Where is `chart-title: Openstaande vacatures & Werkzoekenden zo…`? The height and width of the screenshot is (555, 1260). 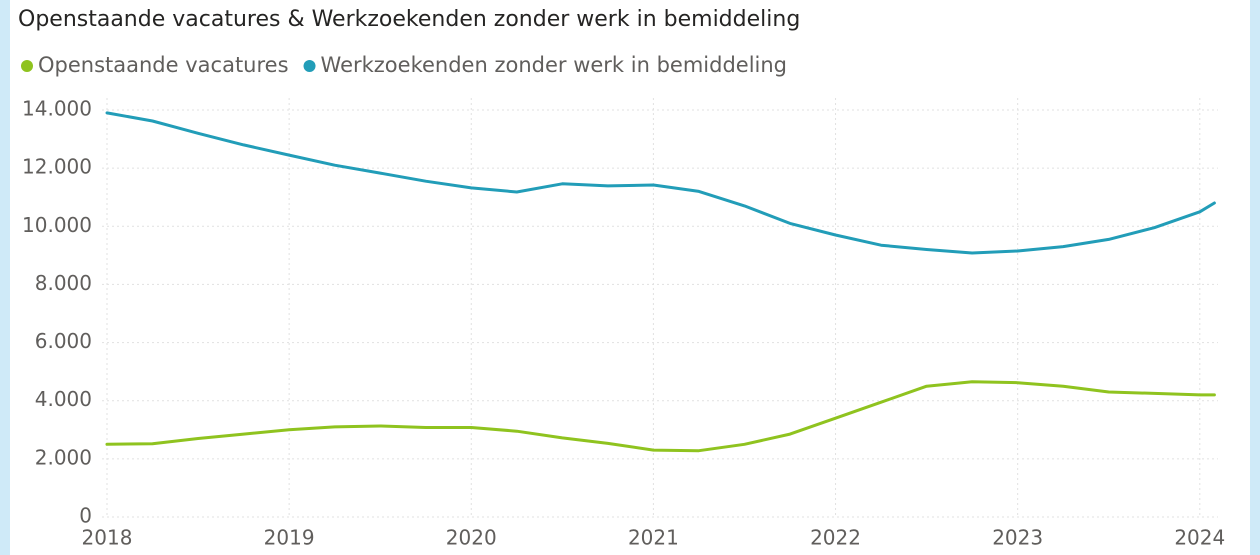 chart-title: Openstaande vacatures & Werkzoekenden zo… is located at coordinates (409, 19).